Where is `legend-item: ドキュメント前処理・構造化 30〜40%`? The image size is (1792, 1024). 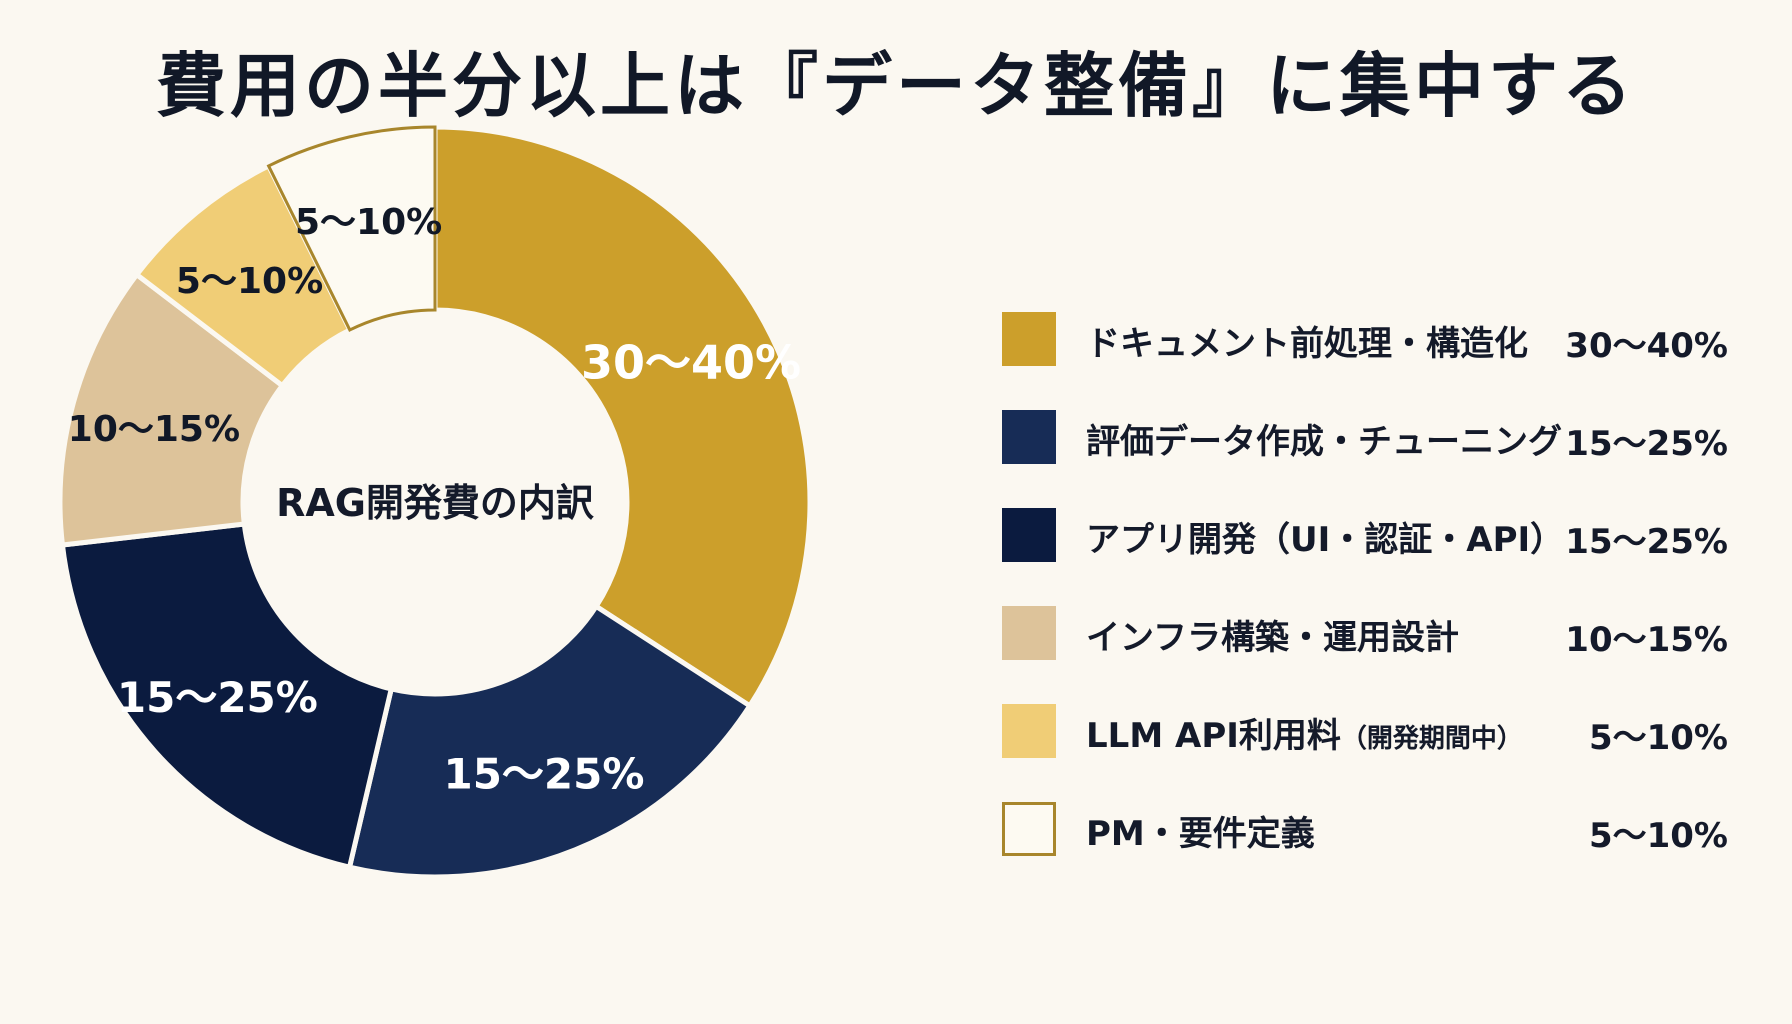 legend-item: ドキュメント前処理・構造化 30〜40% is located at coordinates (1382, 361).